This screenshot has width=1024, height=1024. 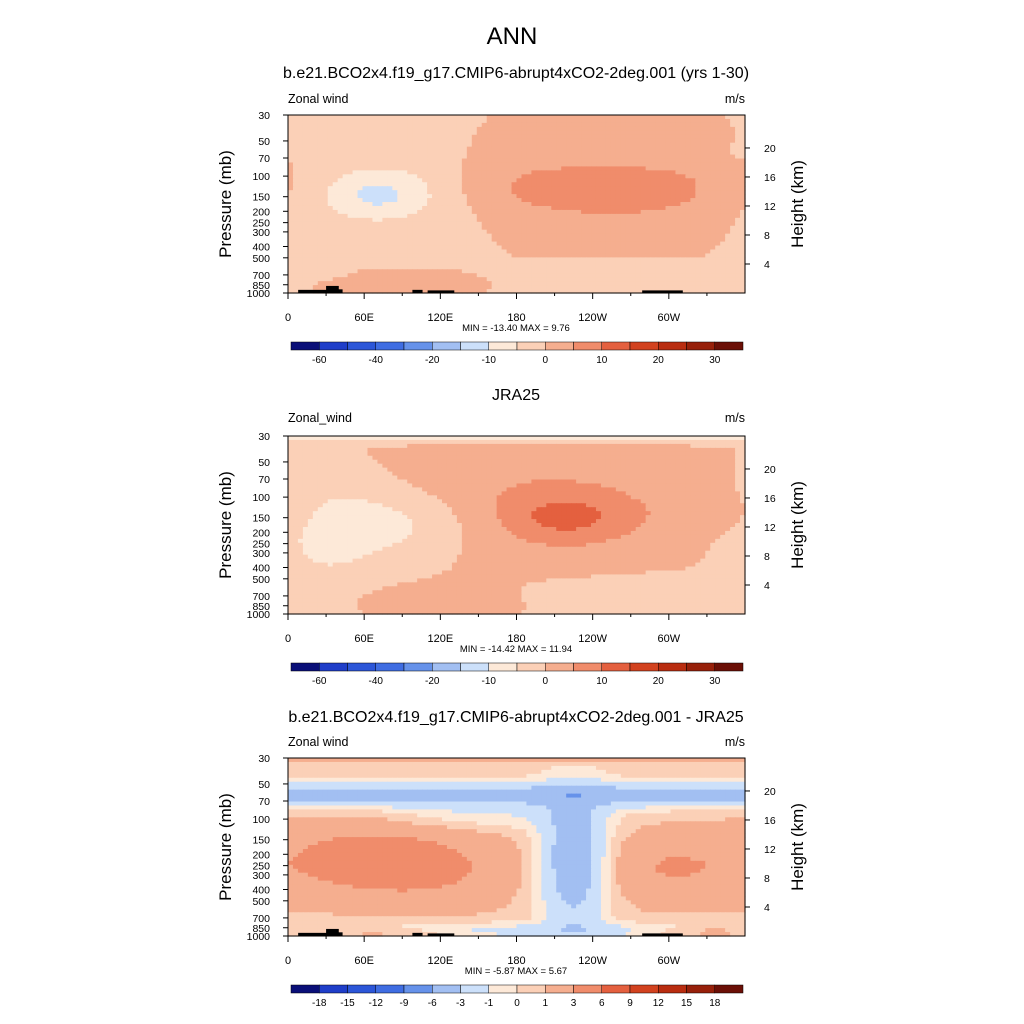 What do you see at coordinates (517, 204) in the screenshot?
I see `contour-field` at bounding box center [517, 204].